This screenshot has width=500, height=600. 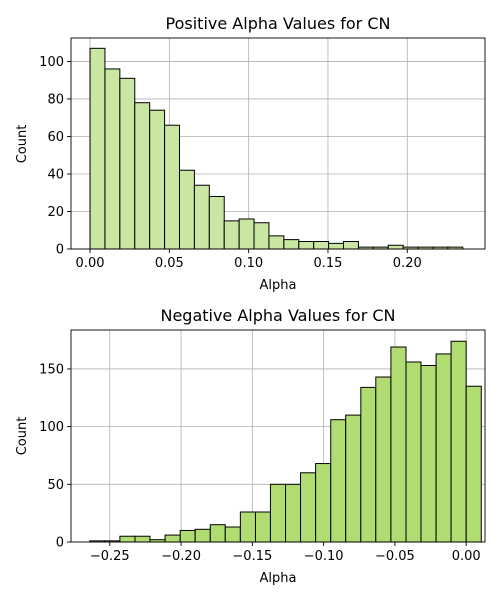 What do you see at coordinates (327, 263) in the screenshot?
I see `x-tick-label: 0.15` at bounding box center [327, 263].